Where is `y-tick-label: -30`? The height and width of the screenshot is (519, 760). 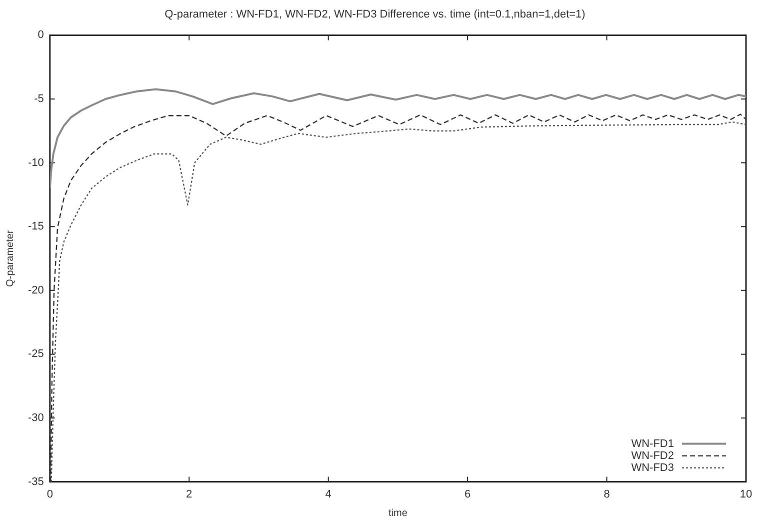 y-tick-label: -30 is located at coordinates (36, 418).